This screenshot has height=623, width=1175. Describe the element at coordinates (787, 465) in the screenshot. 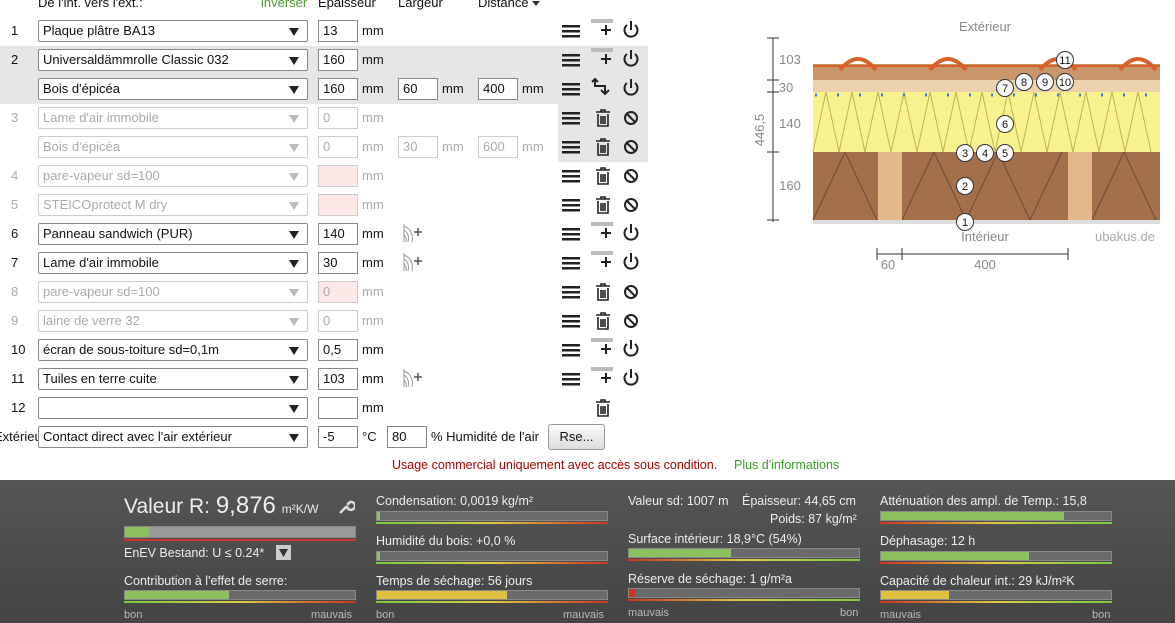

I see `notice-link: Plus d'informations` at that location.